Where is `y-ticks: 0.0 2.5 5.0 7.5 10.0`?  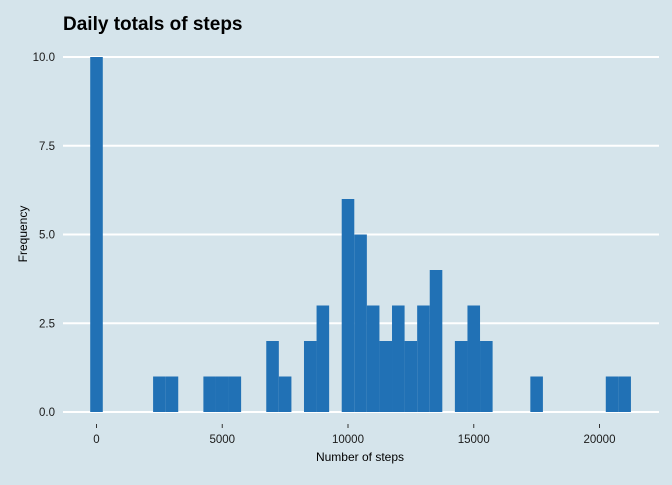 y-ticks: 0.0 2.5 5.0 7.5 10.0 is located at coordinates (44, 235).